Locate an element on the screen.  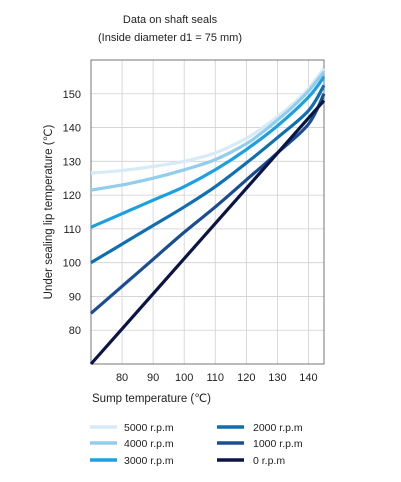
y-tick-label: 140 is located at coordinates (72, 129).